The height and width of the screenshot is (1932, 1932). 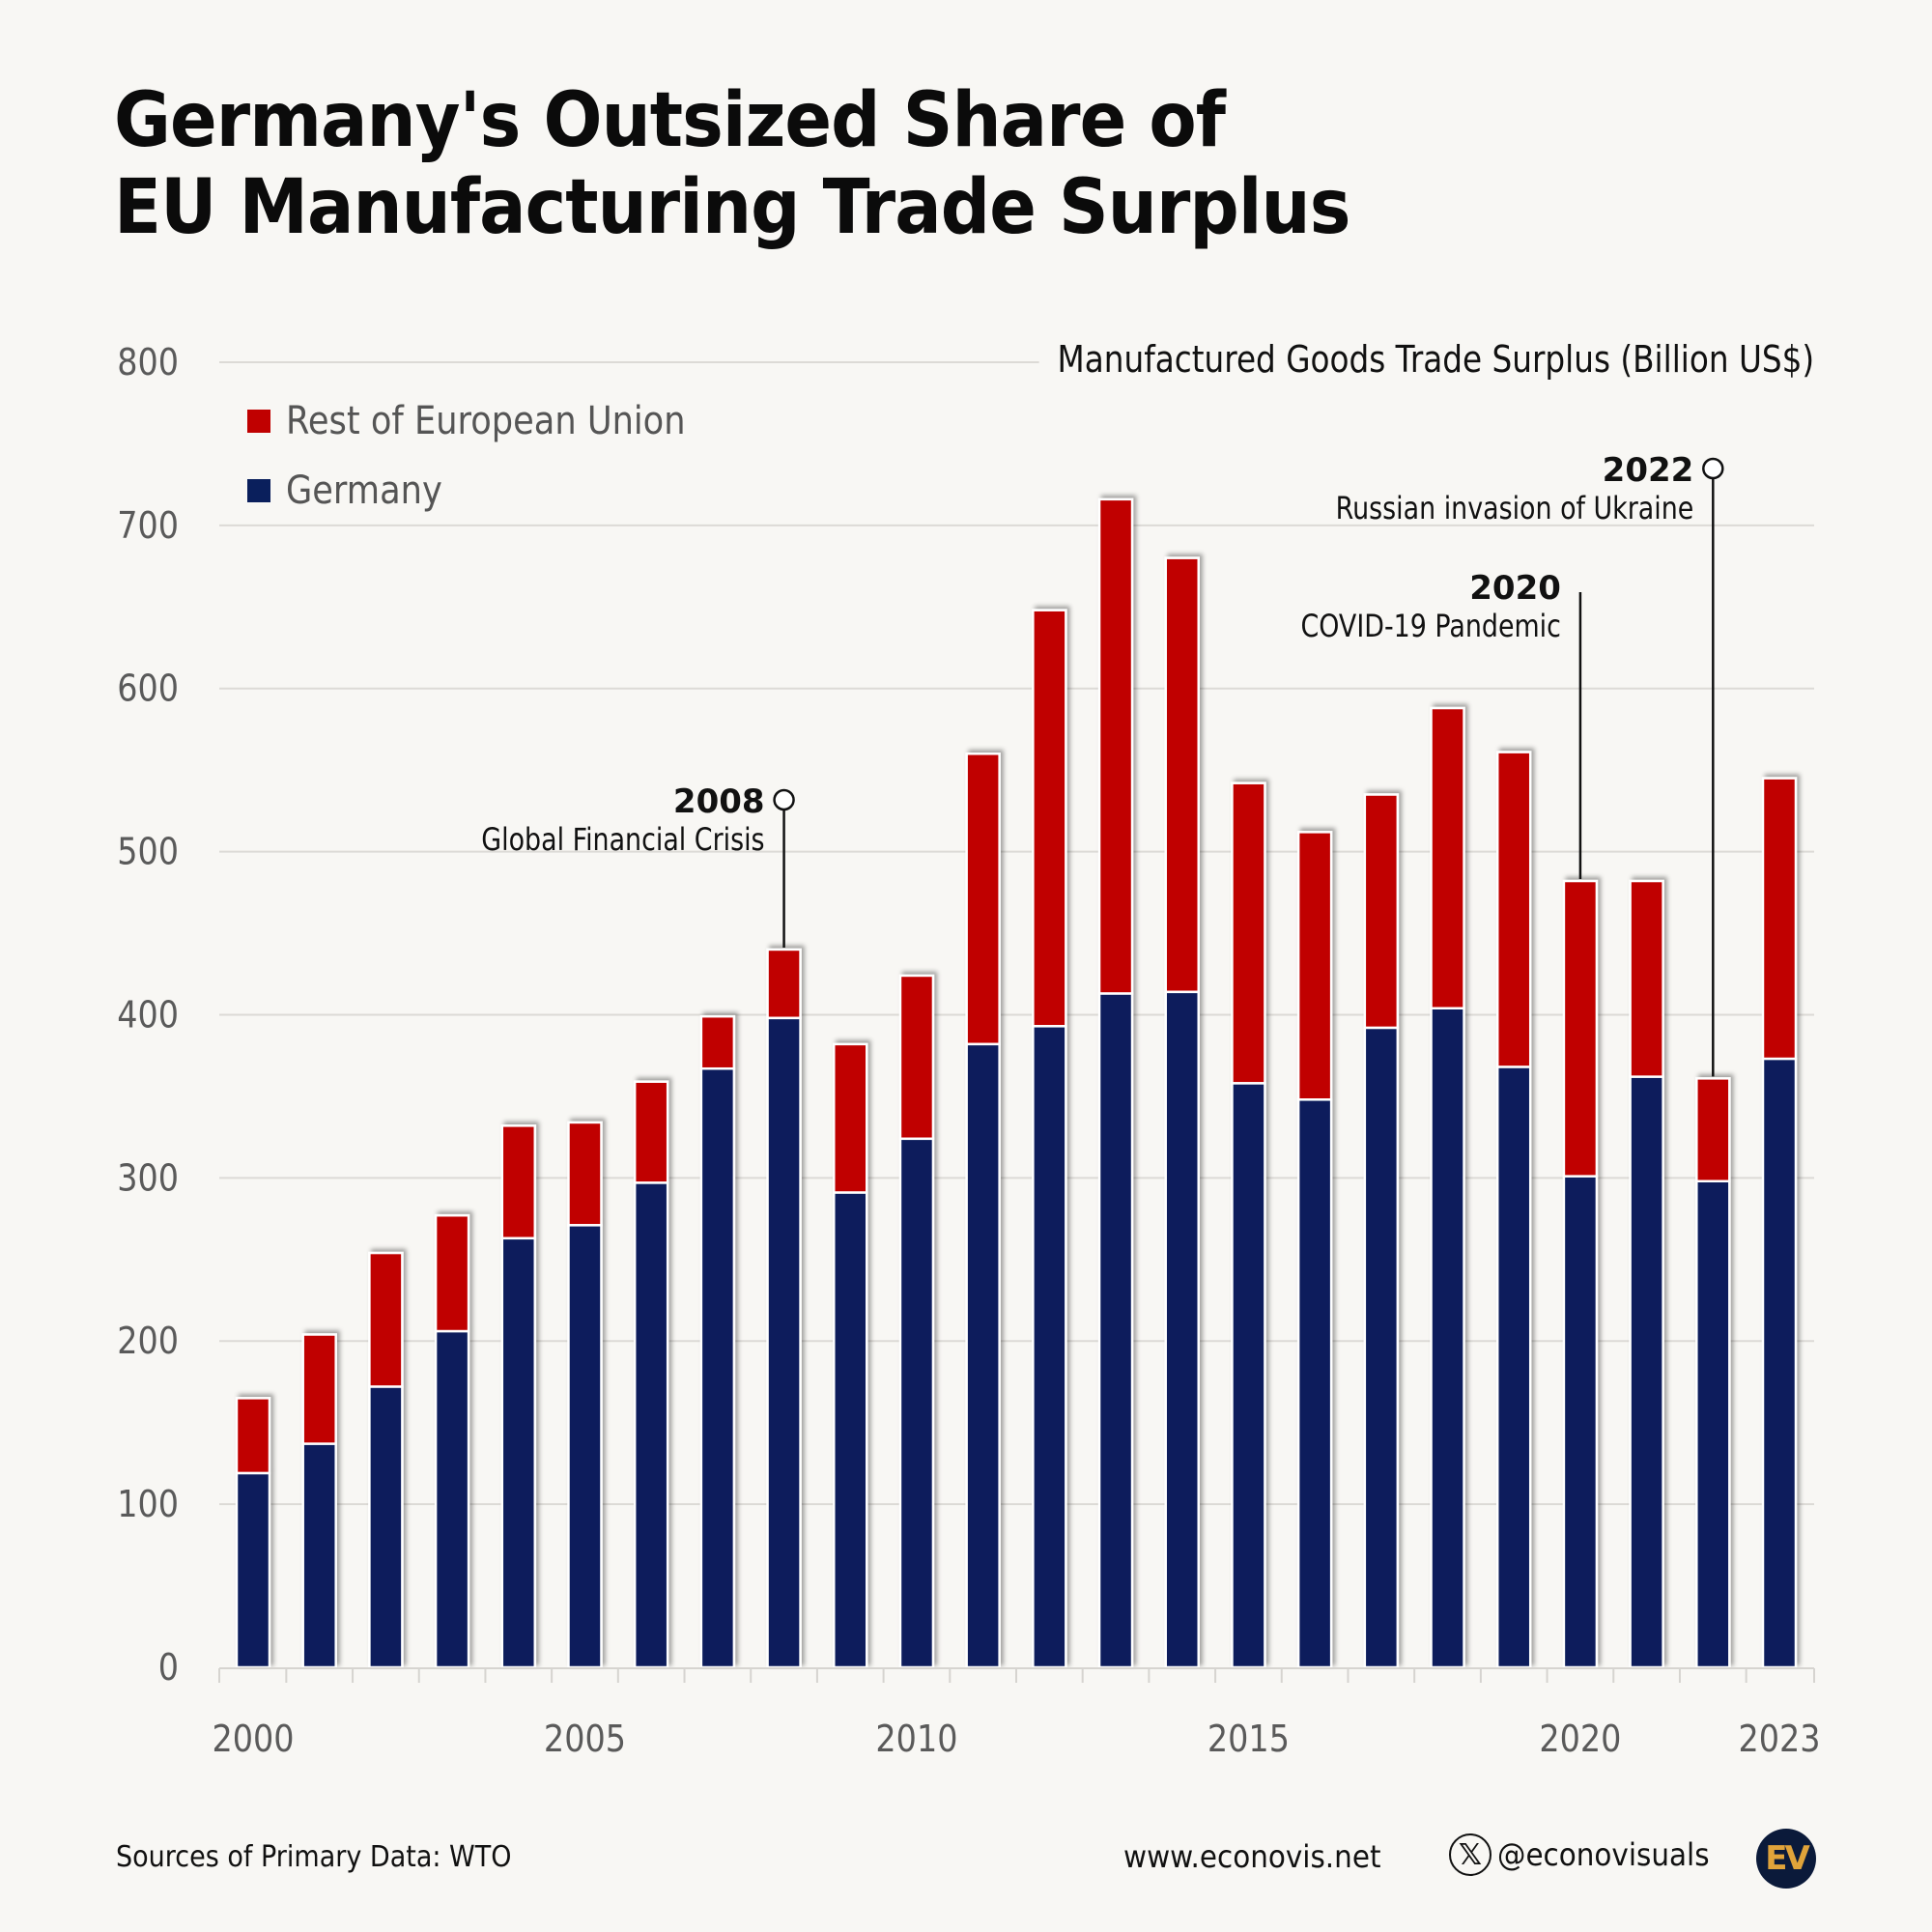 What do you see at coordinates (1648, 470) in the screenshot?
I see `annotation-year-2022: 2022` at bounding box center [1648, 470].